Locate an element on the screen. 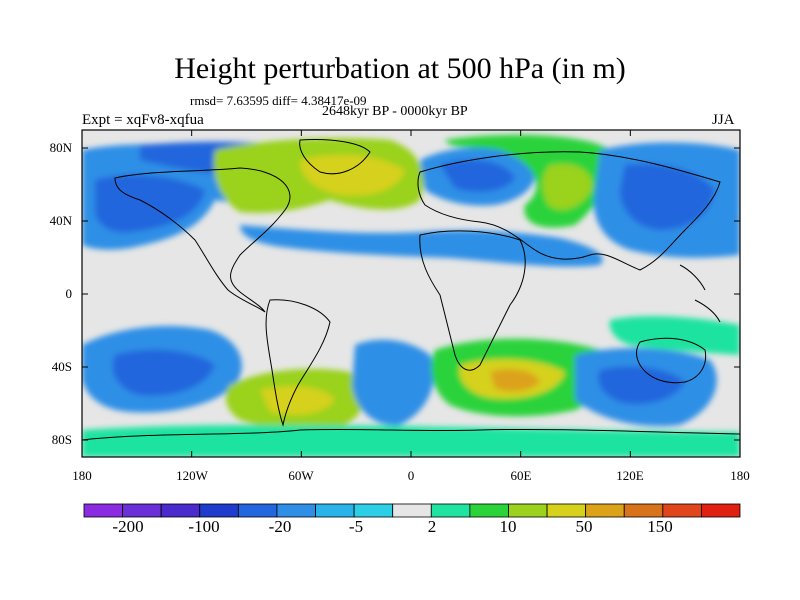 This screenshot has width=800, height=600. field-neg-south-pacific-core is located at coordinates (163, 372).